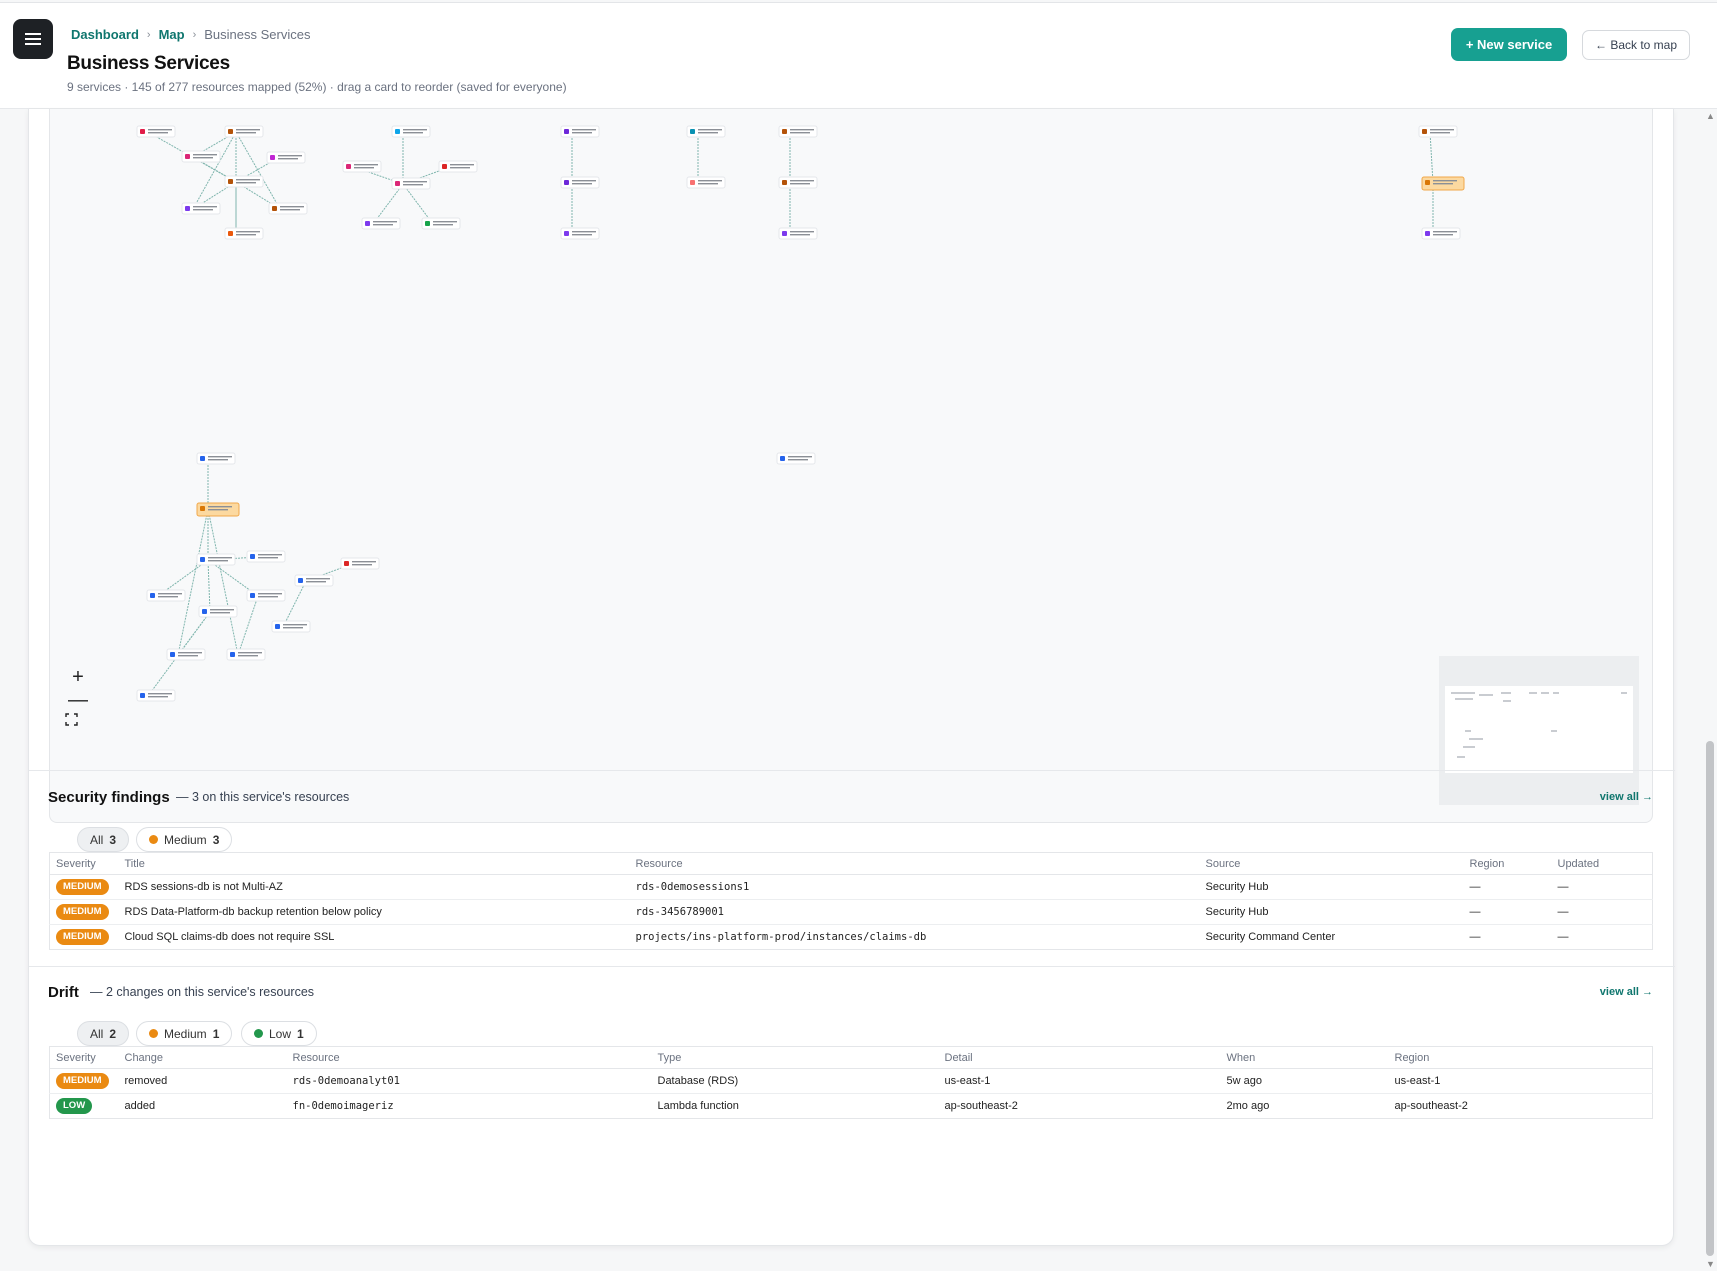 The height and width of the screenshot is (1271, 1717). I want to click on new-service-button: + New service, so click(1509, 44).